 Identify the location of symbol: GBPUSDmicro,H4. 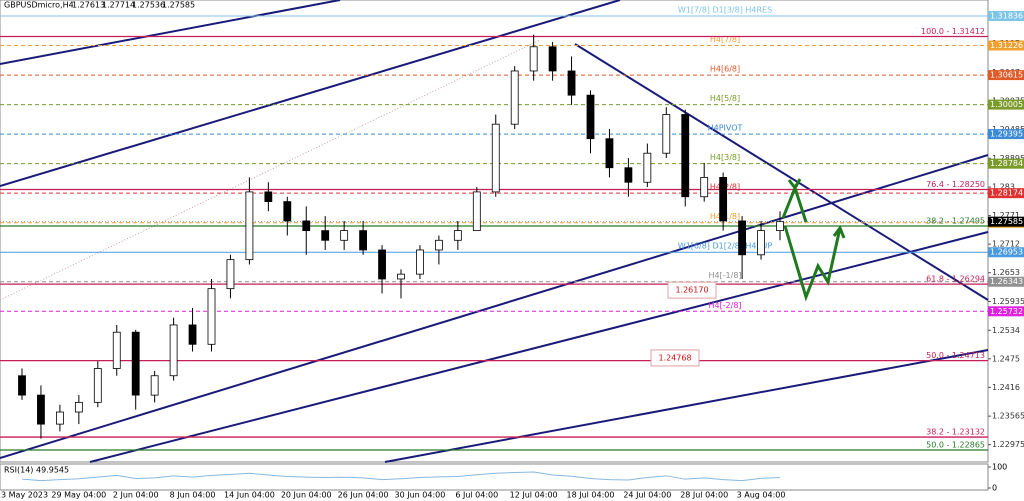
(39, 5).